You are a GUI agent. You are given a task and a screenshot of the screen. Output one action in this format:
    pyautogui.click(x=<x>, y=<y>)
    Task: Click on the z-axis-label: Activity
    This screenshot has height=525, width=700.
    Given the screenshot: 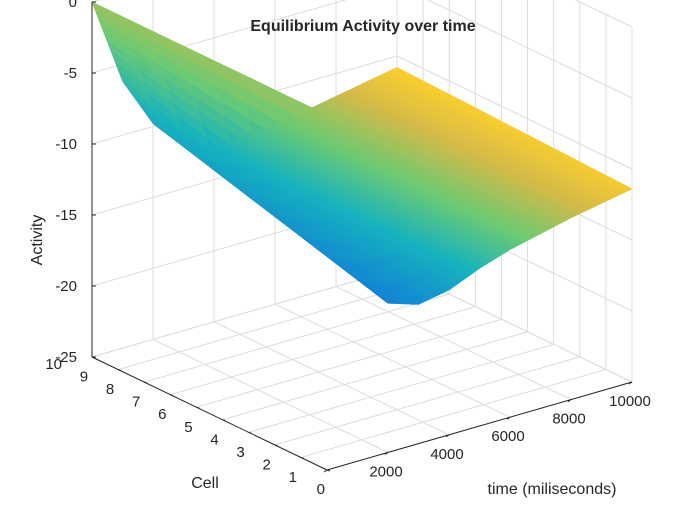 What is the action you would take?
    pyautogui.click(x=37, y=240)
    